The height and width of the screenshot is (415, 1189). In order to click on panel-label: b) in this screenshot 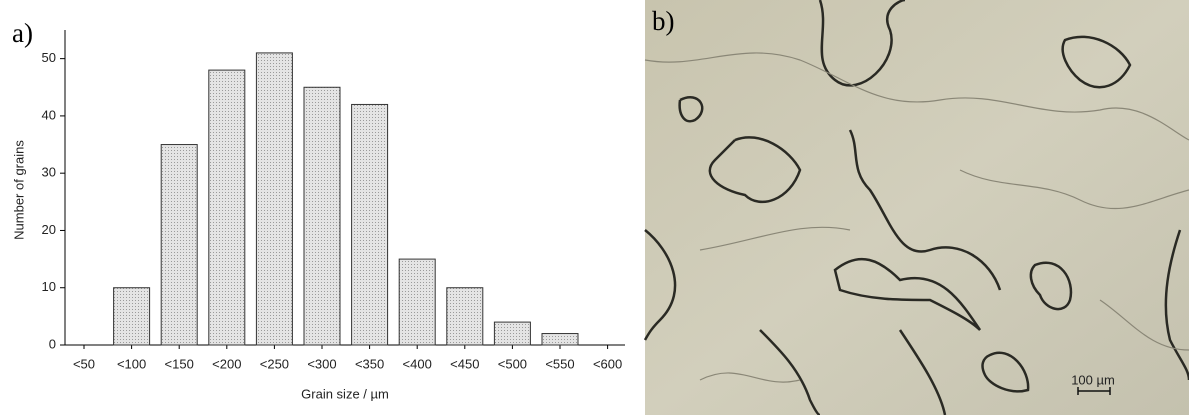, I will do `click(663, 21)`.